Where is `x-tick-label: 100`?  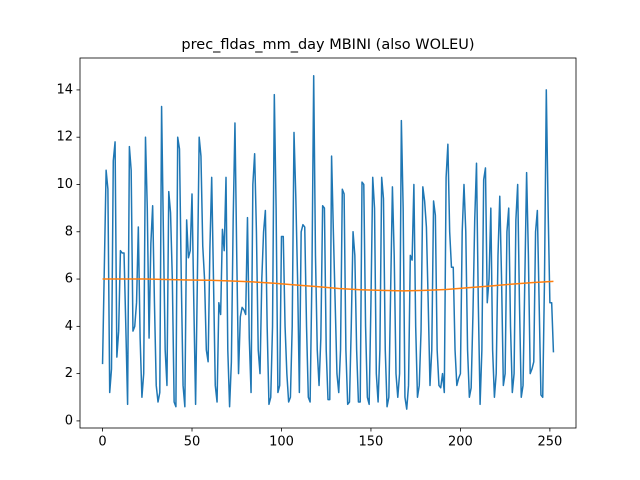 x-tick-label: 100 is located at coordinates (281, 442).